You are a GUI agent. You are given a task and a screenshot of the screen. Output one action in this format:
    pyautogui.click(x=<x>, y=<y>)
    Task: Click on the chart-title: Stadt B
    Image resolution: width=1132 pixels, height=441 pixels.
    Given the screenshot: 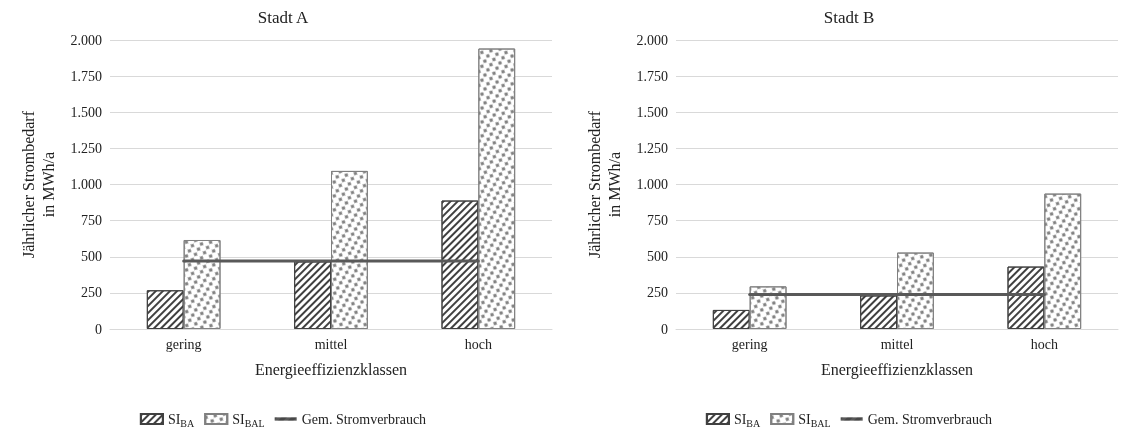 What is the action you would take?
    pyautogui.click(x=849, y=17)
    